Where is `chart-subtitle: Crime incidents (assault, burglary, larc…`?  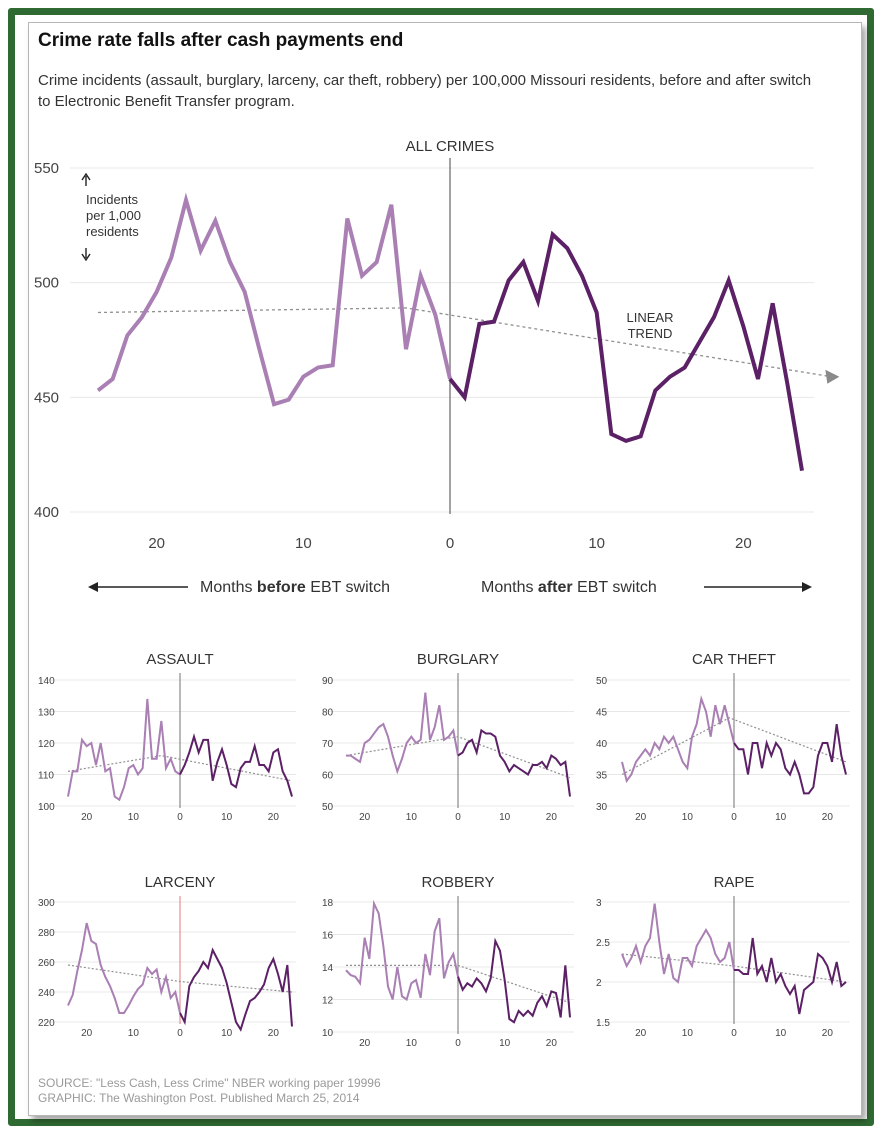
chart-subtitle: Crime incidents (assault, burglary, larc… is located at coordinates (425, 91).